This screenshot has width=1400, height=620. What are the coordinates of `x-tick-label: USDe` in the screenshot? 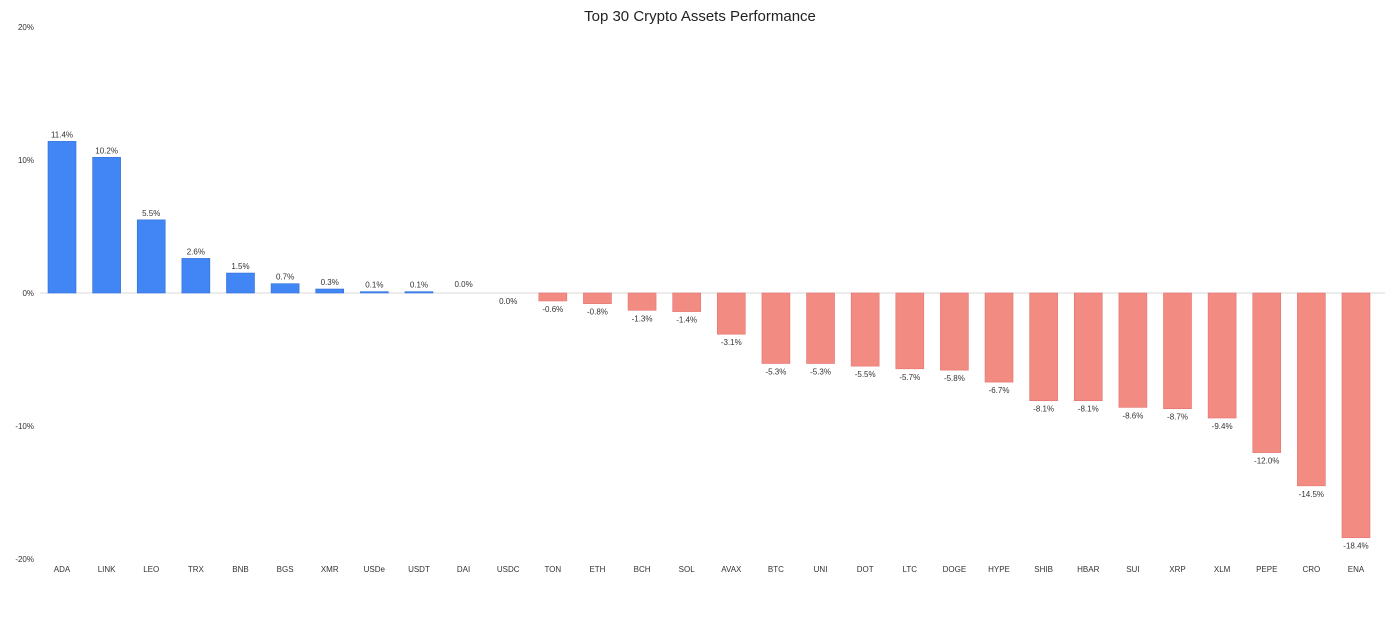 It's located at (375, 569).